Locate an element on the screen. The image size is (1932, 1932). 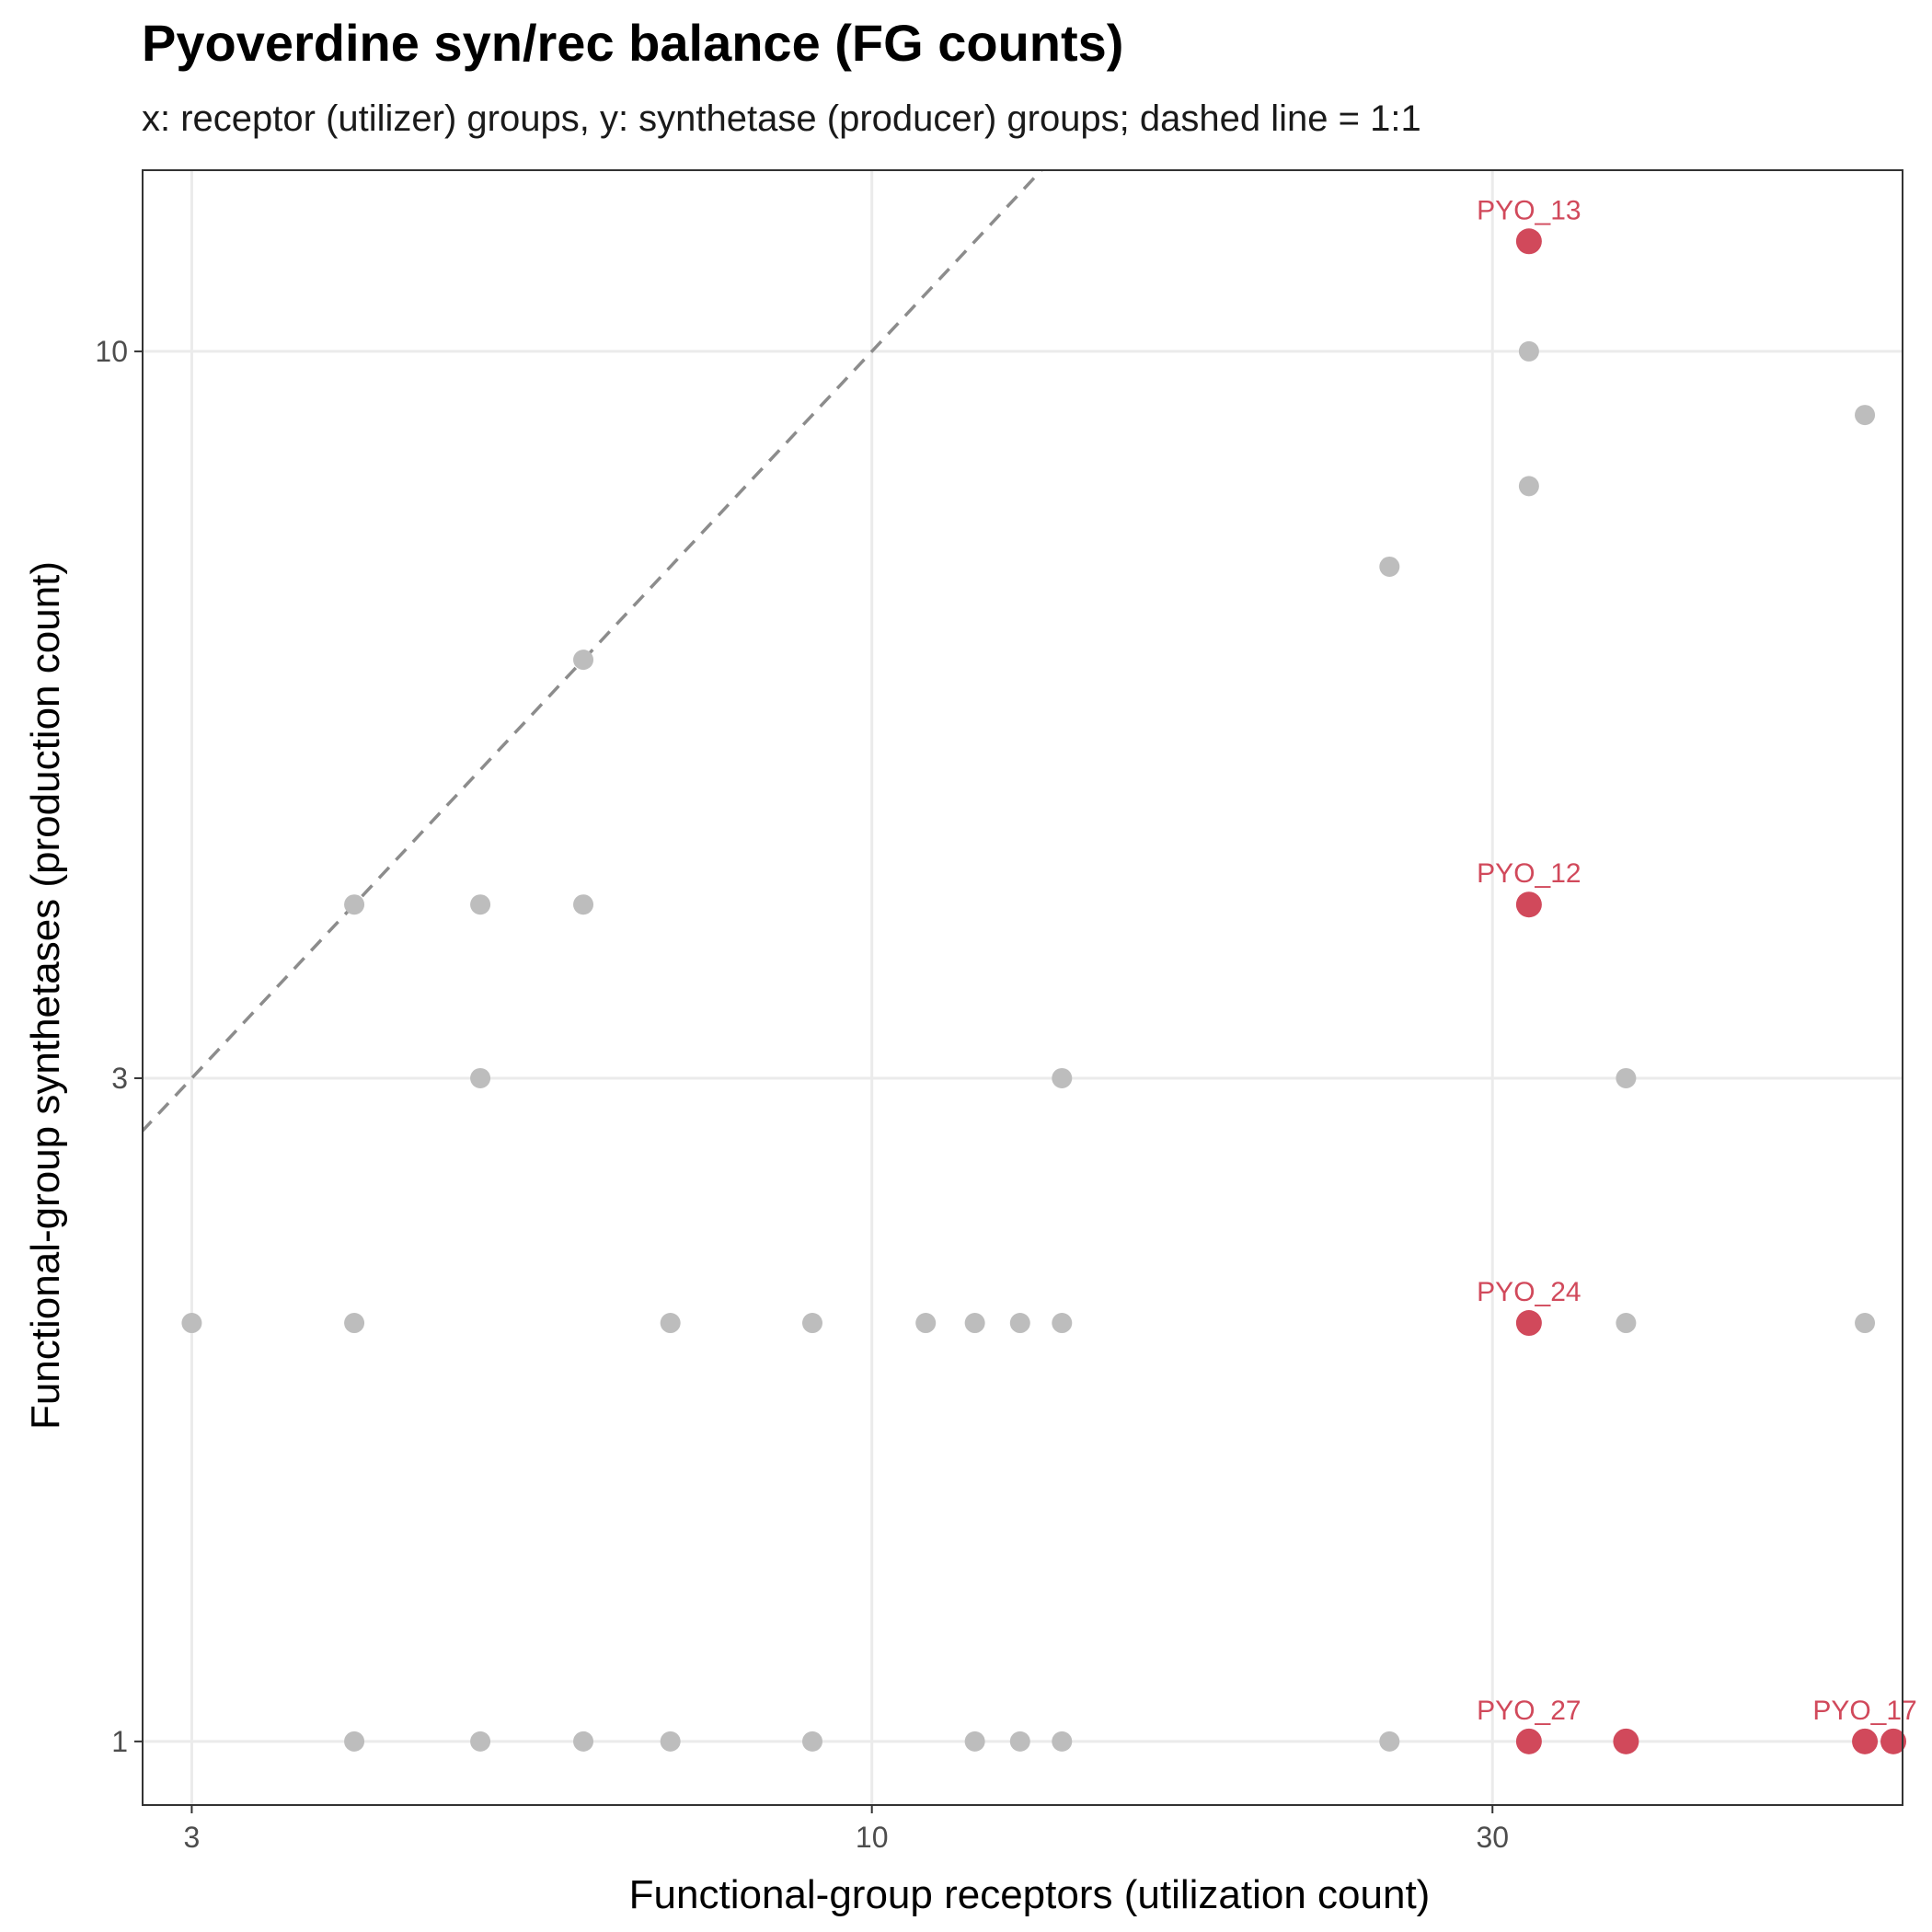
point-label: PYO_27 is located at coordinates (1529, 1711).